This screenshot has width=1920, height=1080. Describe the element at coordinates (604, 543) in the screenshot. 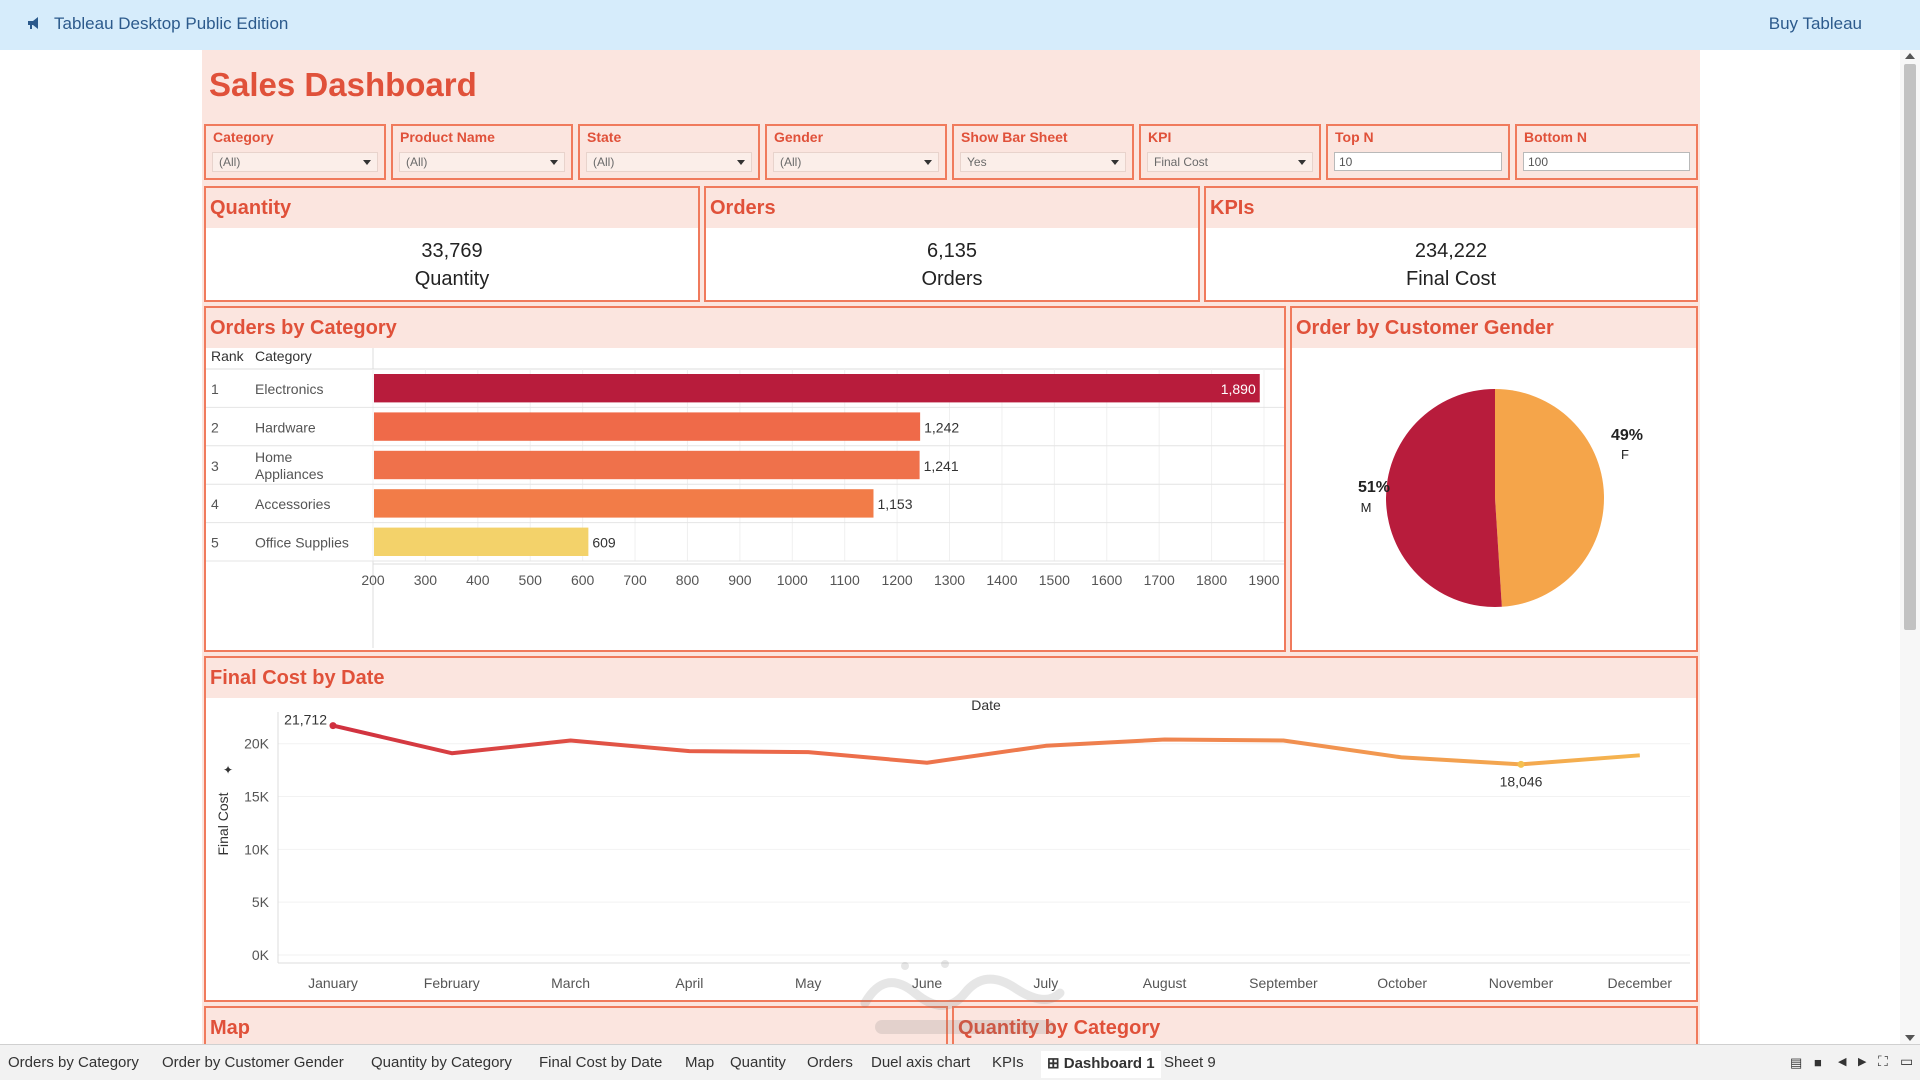

I see `bar-value-label: 609` at that location.